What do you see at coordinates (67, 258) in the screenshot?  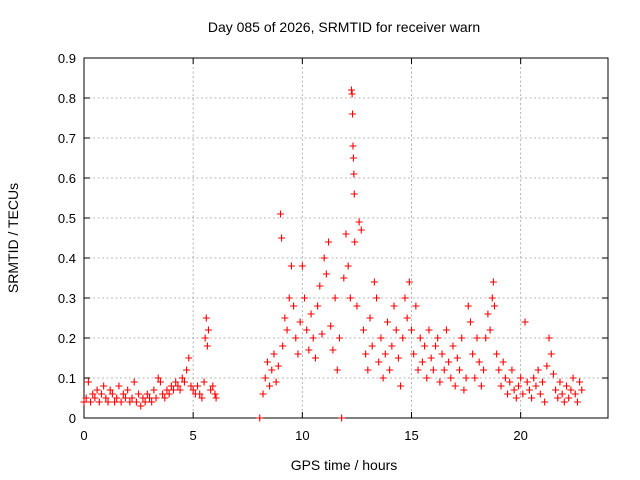 I see `y-tick-label: 0.4` at bounding box center [67, 258].